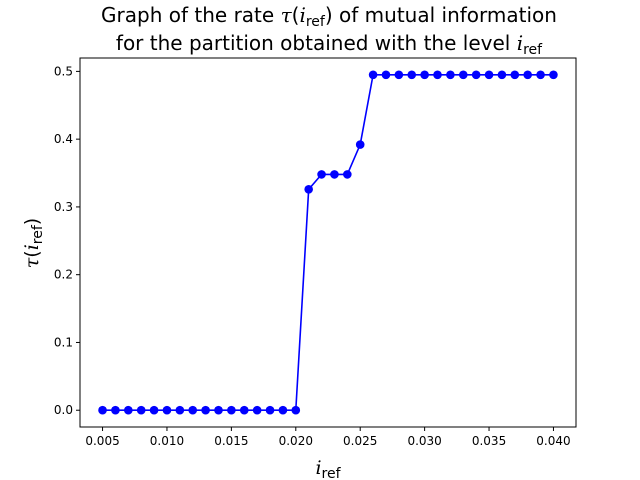 Image resolution: width=640 pixels, height=480 pixels. What do you see at coordinates (360, 441) in the screenshot?
I see `x-tick-label: 0.025` at bounding box center [360, 441].